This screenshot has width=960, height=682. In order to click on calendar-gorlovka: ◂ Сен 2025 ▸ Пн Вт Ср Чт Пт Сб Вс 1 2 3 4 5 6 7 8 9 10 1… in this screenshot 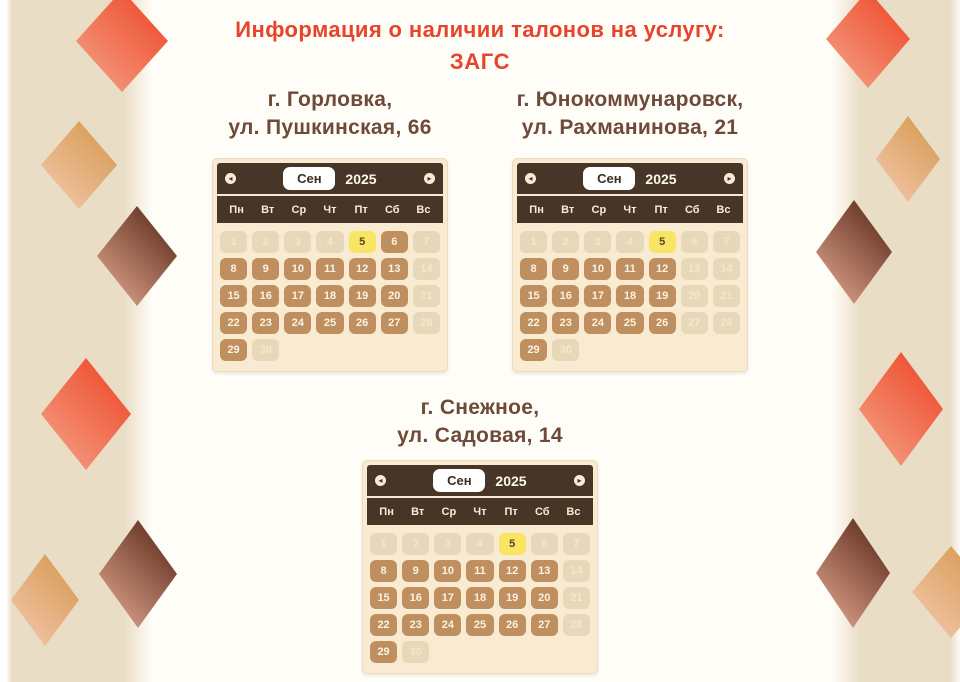, I will do `click(330, 265)`.